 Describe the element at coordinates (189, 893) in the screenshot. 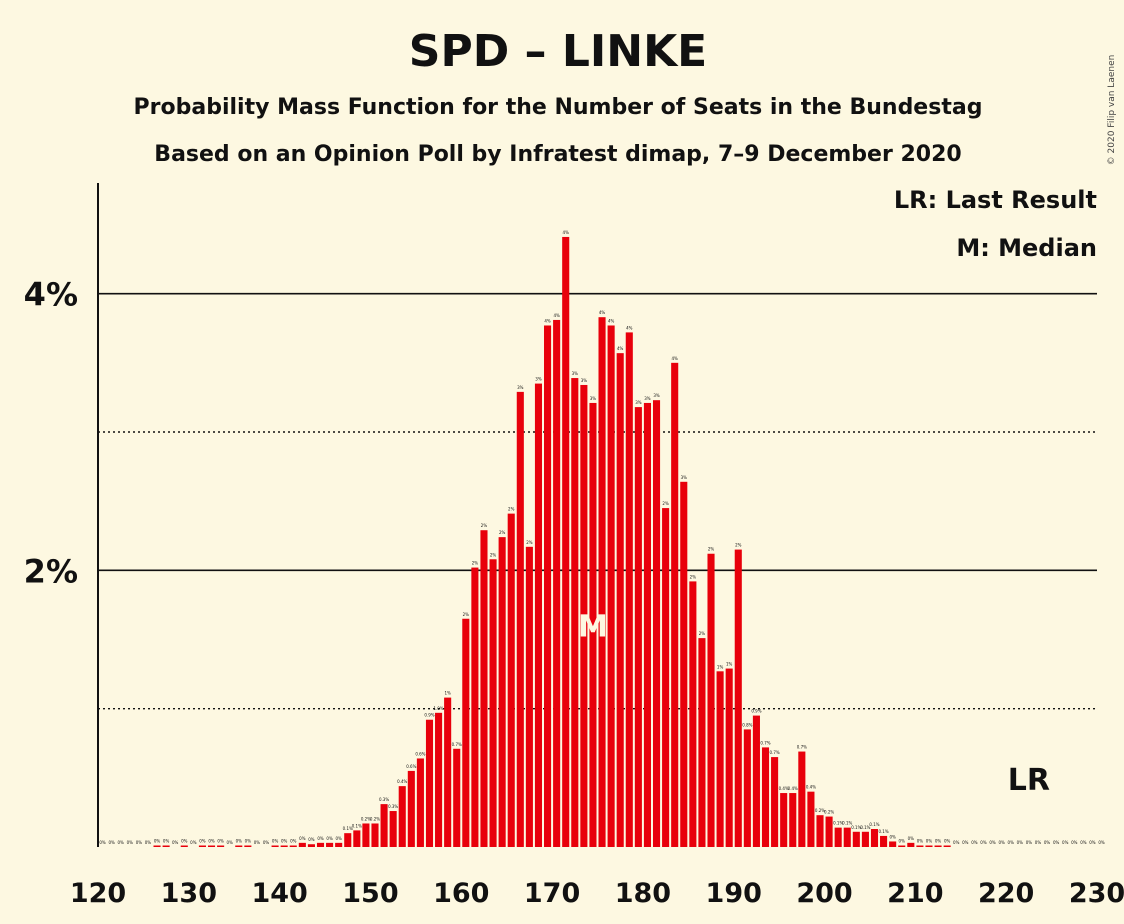

I see `x-tick-label: 130` at that location.